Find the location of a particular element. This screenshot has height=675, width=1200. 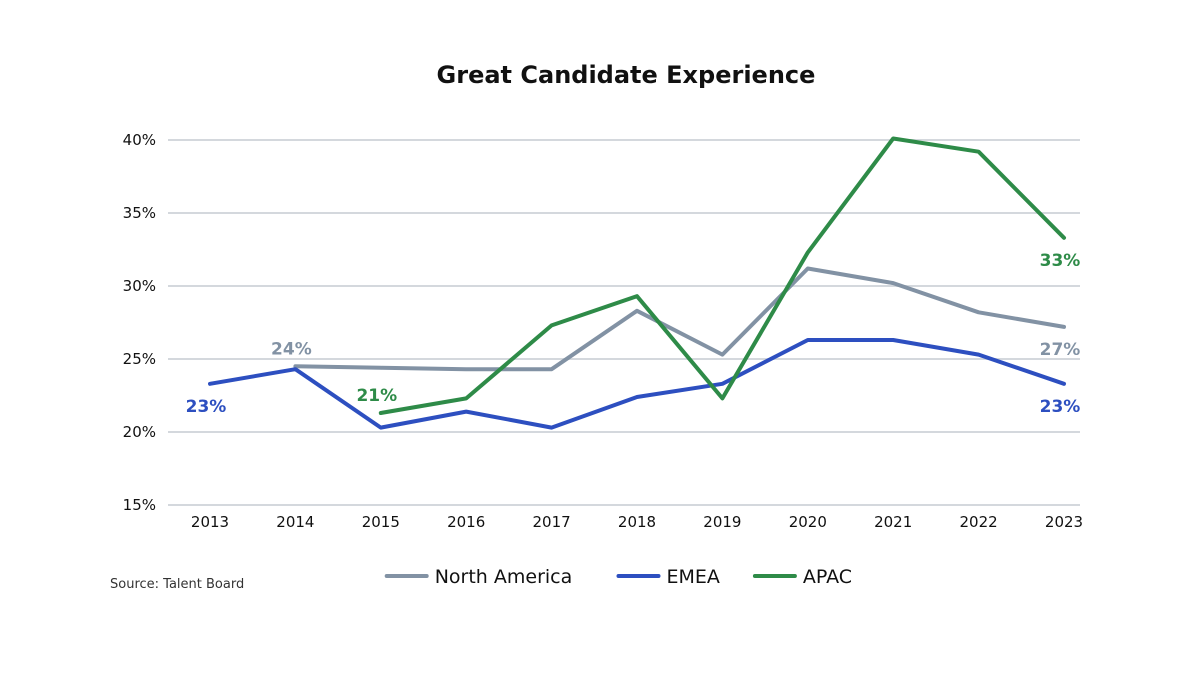

x-tick-label: 2019 is located at coordinates (722, 522).